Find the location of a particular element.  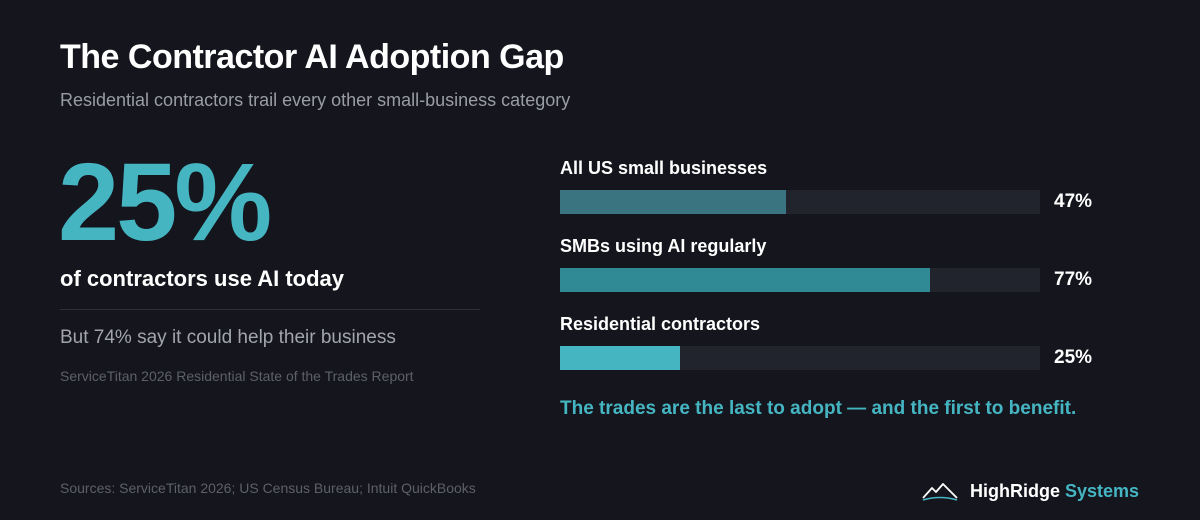

bar-row: All US small businesses 47% is located at coordinates (850, 193).